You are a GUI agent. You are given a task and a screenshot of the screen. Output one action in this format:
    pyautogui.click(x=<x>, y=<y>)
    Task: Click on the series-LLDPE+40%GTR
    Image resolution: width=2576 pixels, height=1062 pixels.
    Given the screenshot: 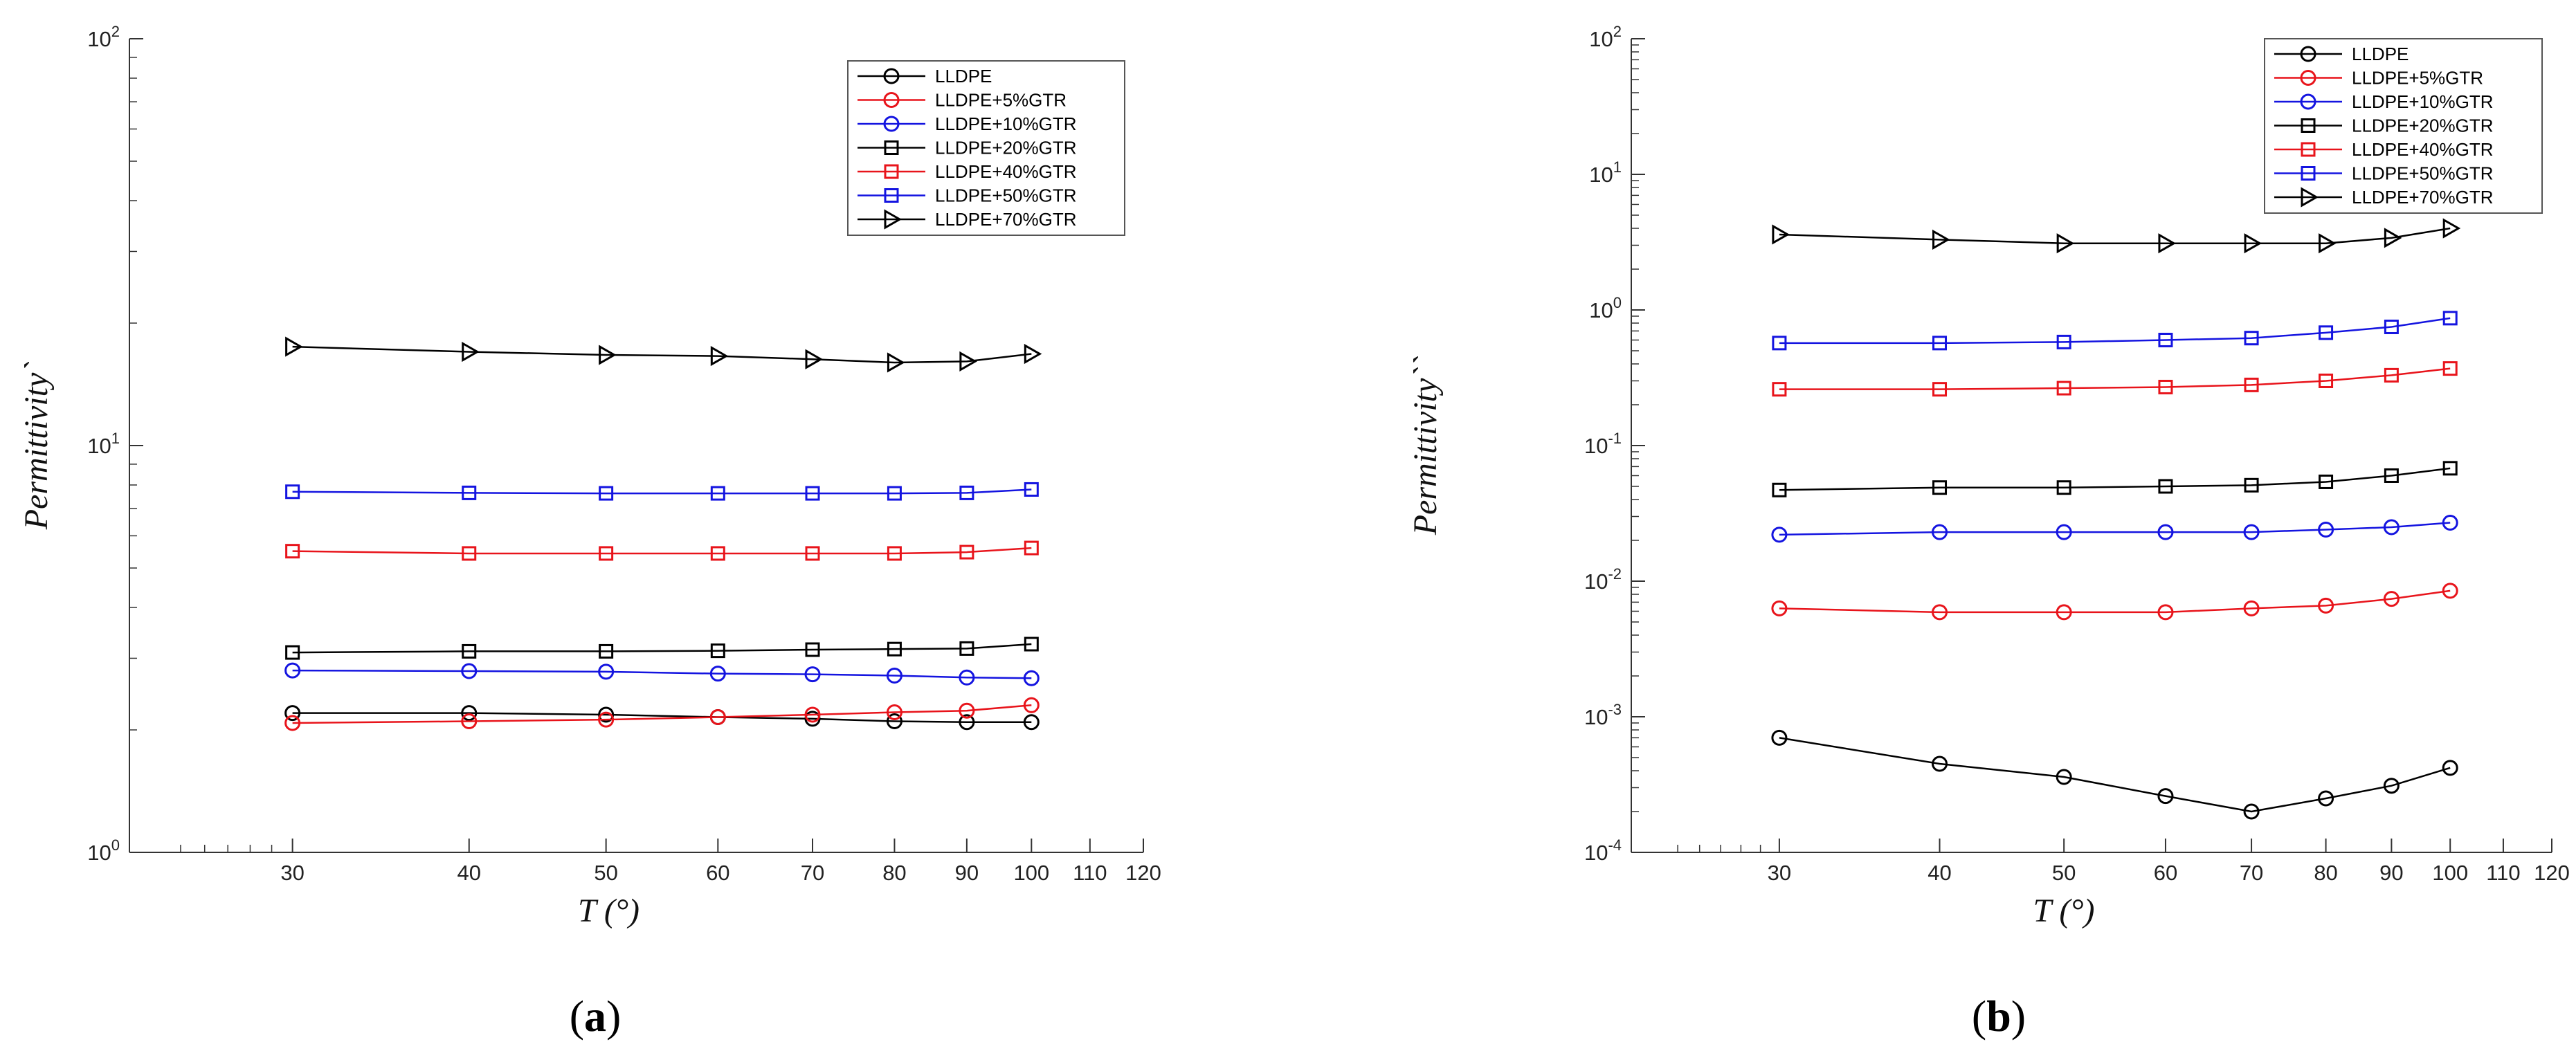 What is the action you would take?
    pyautogui.click(x=662, y=550)
    